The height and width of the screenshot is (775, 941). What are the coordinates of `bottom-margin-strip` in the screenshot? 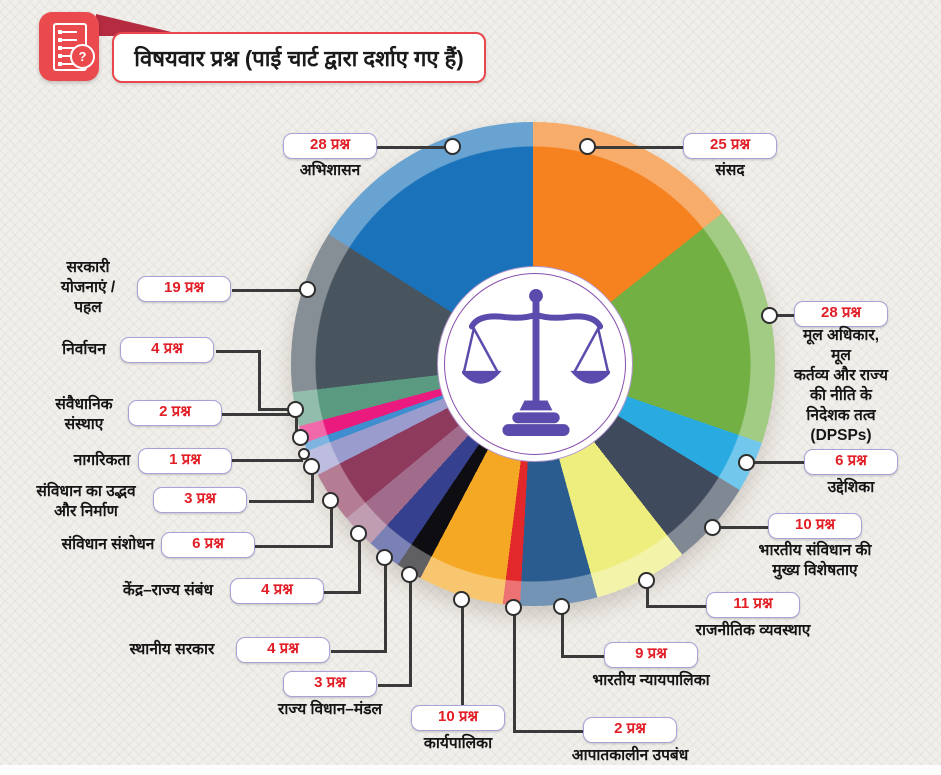 It's located at (470, 770).